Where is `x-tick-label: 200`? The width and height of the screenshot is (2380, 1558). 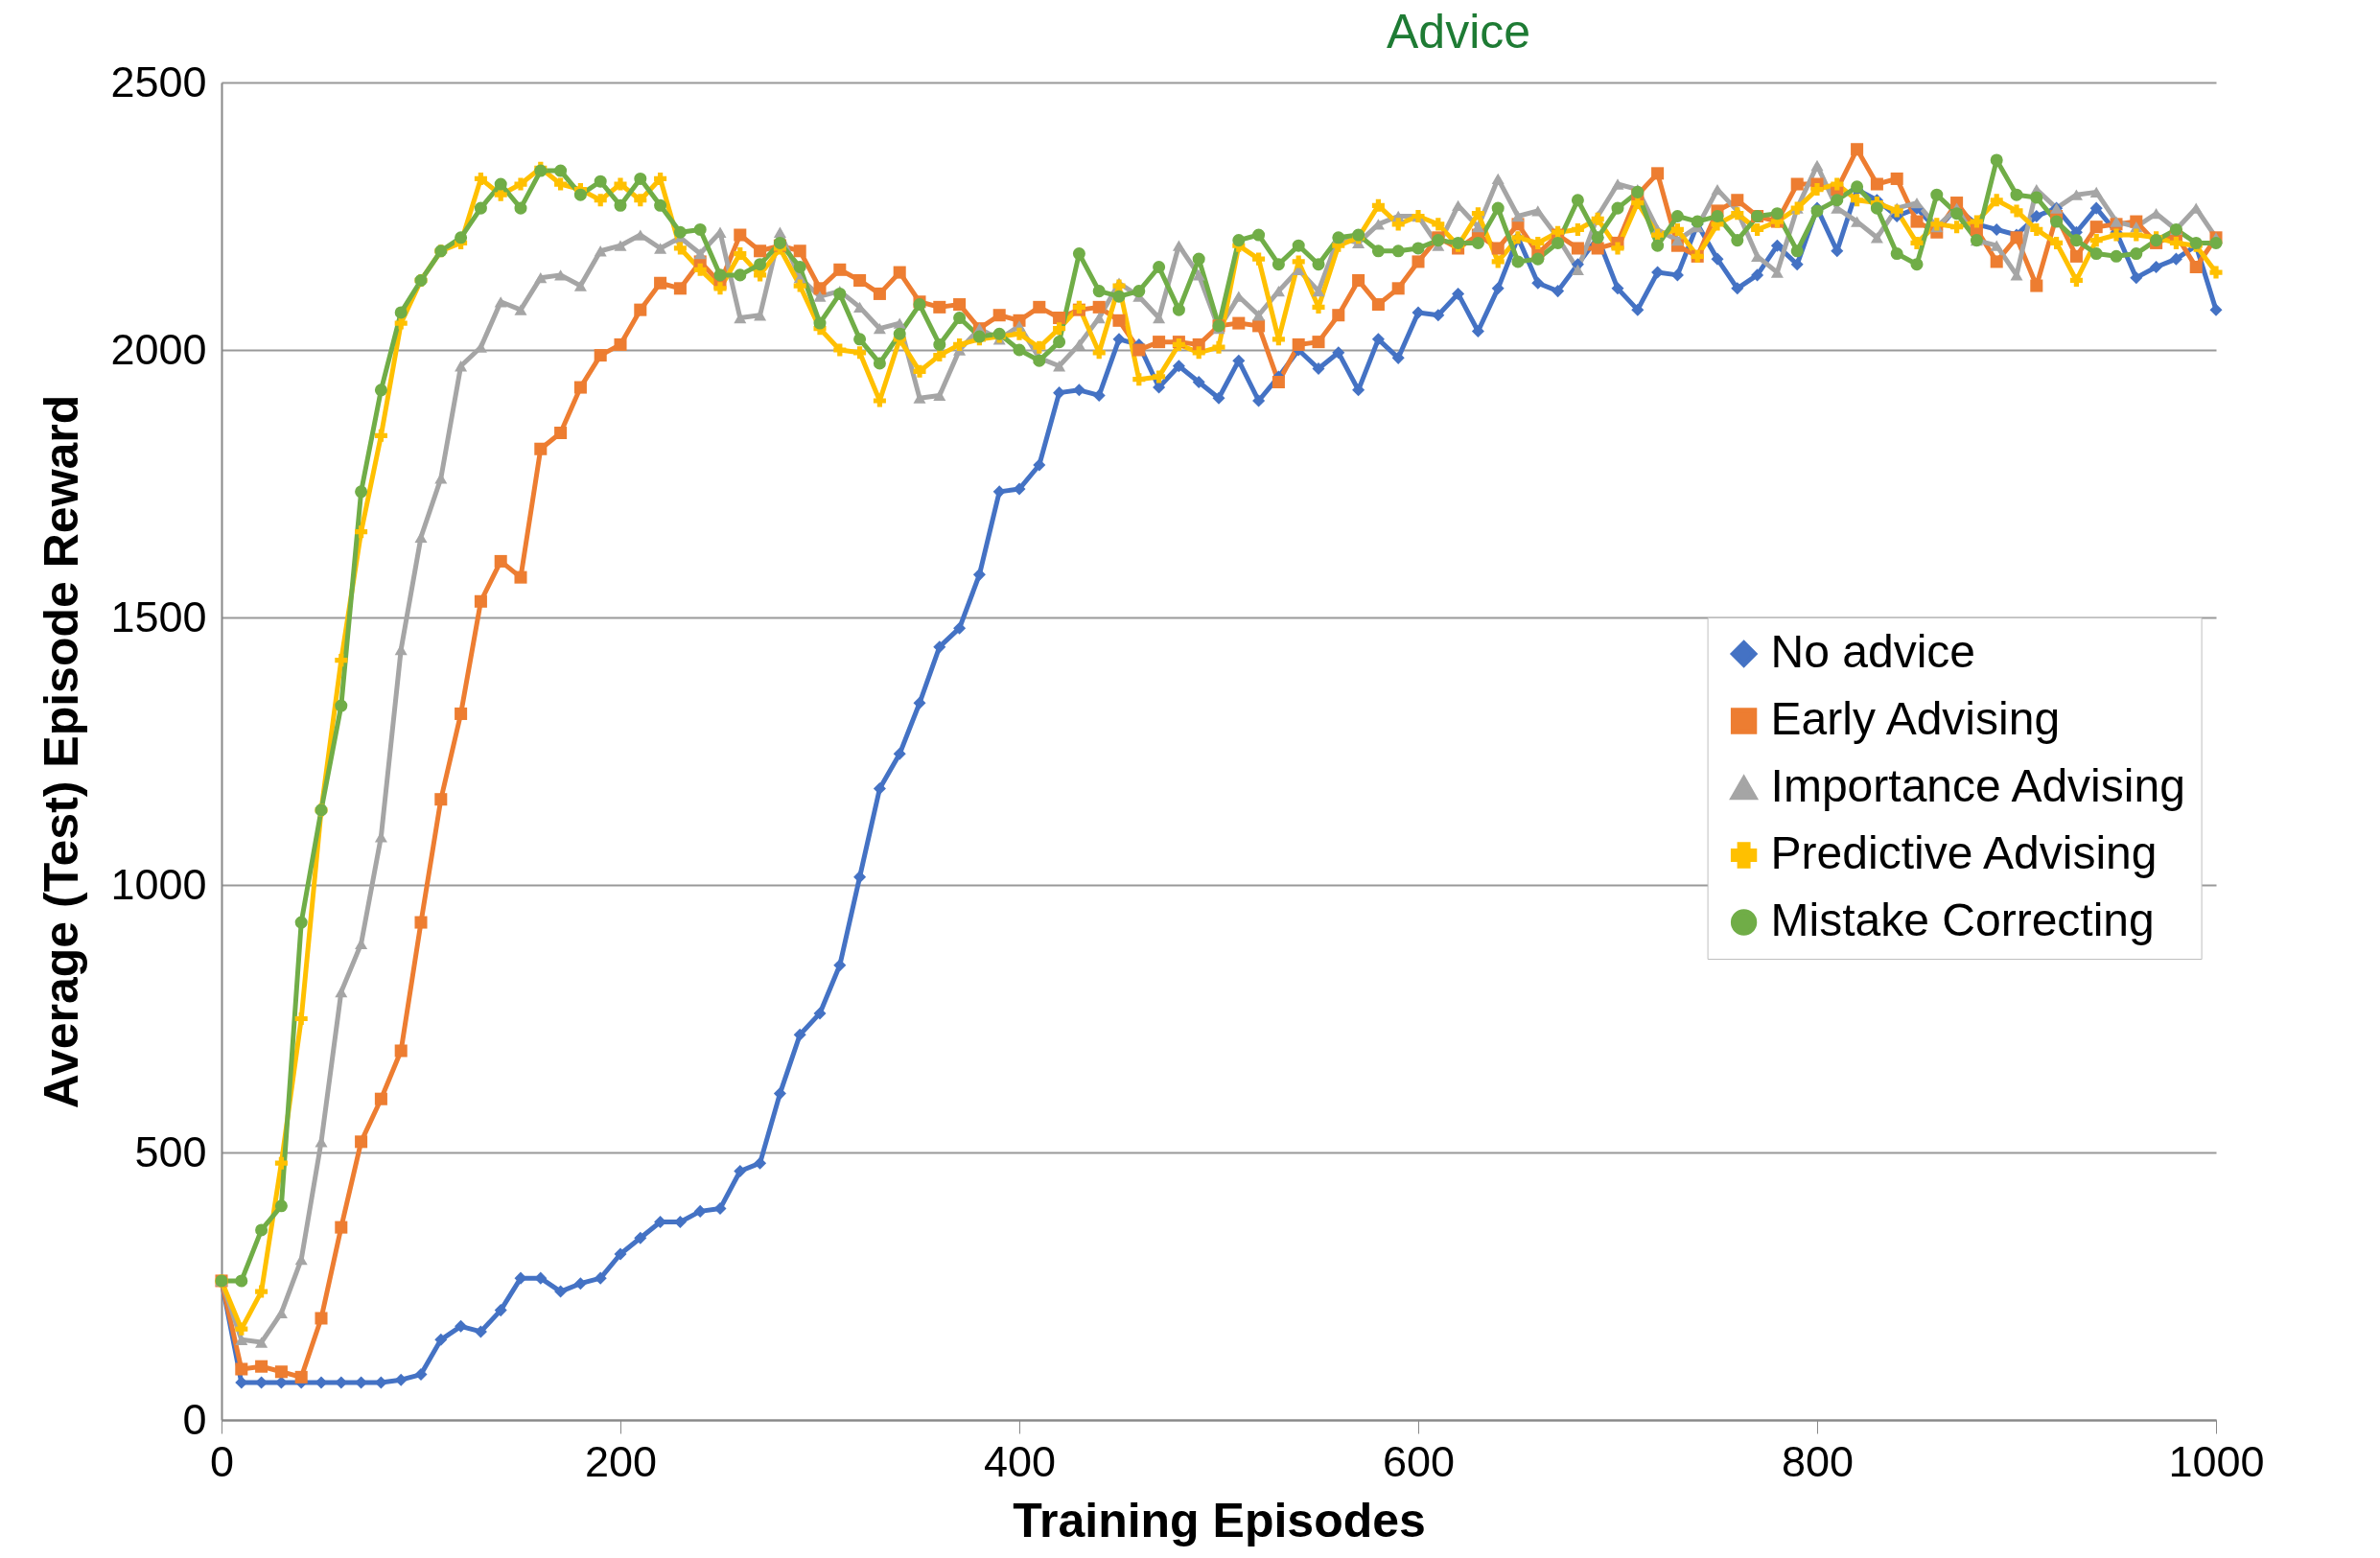
x-tick-label: 200 is located at coordinates (621, 1461).